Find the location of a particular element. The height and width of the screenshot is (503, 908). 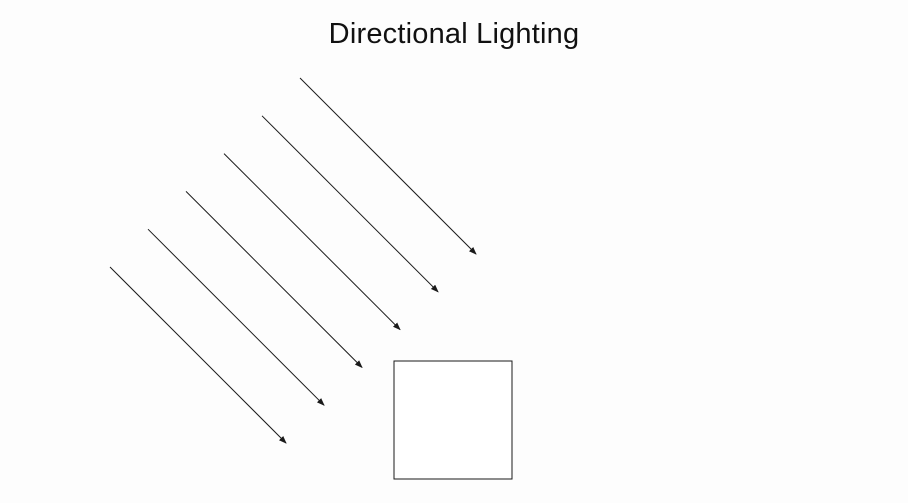

lit-object-square is located at coordinates (453, 420).